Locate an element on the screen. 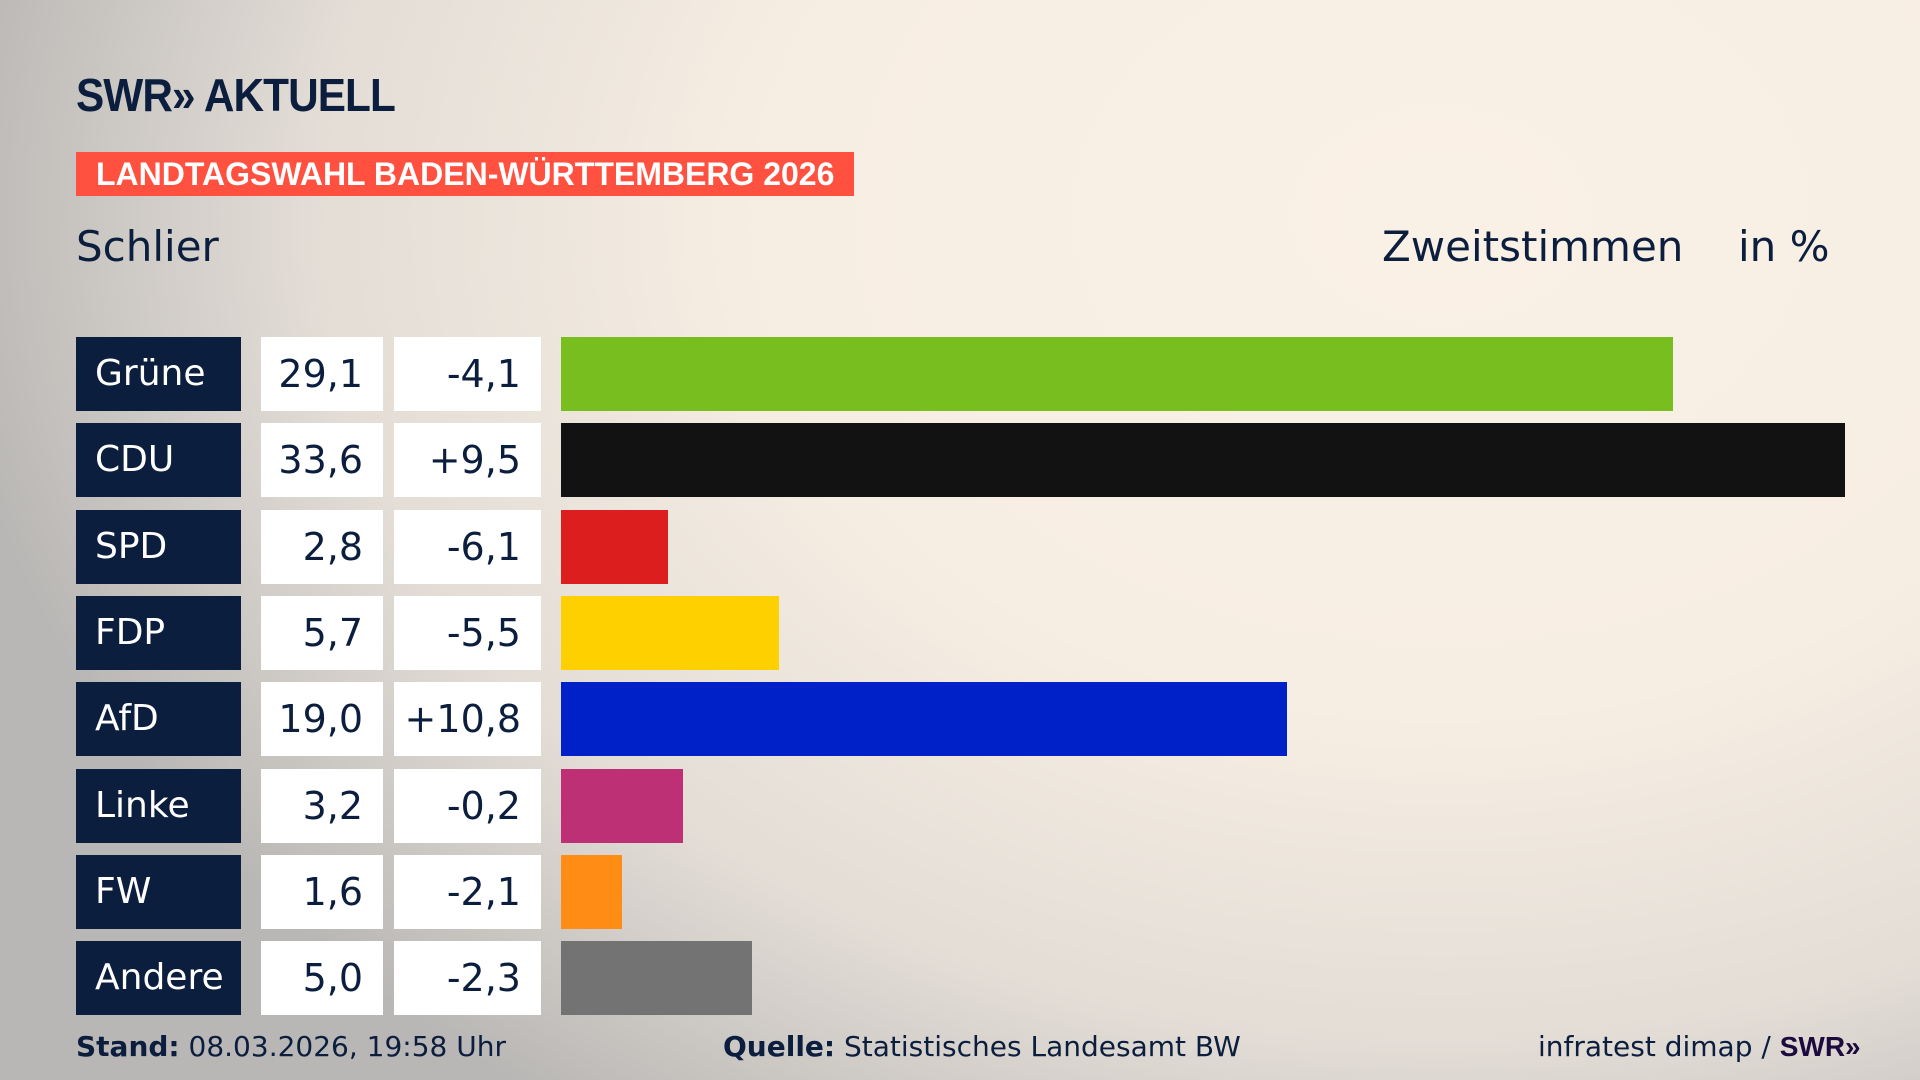  bar-fw is located at coordinates (592, 891).